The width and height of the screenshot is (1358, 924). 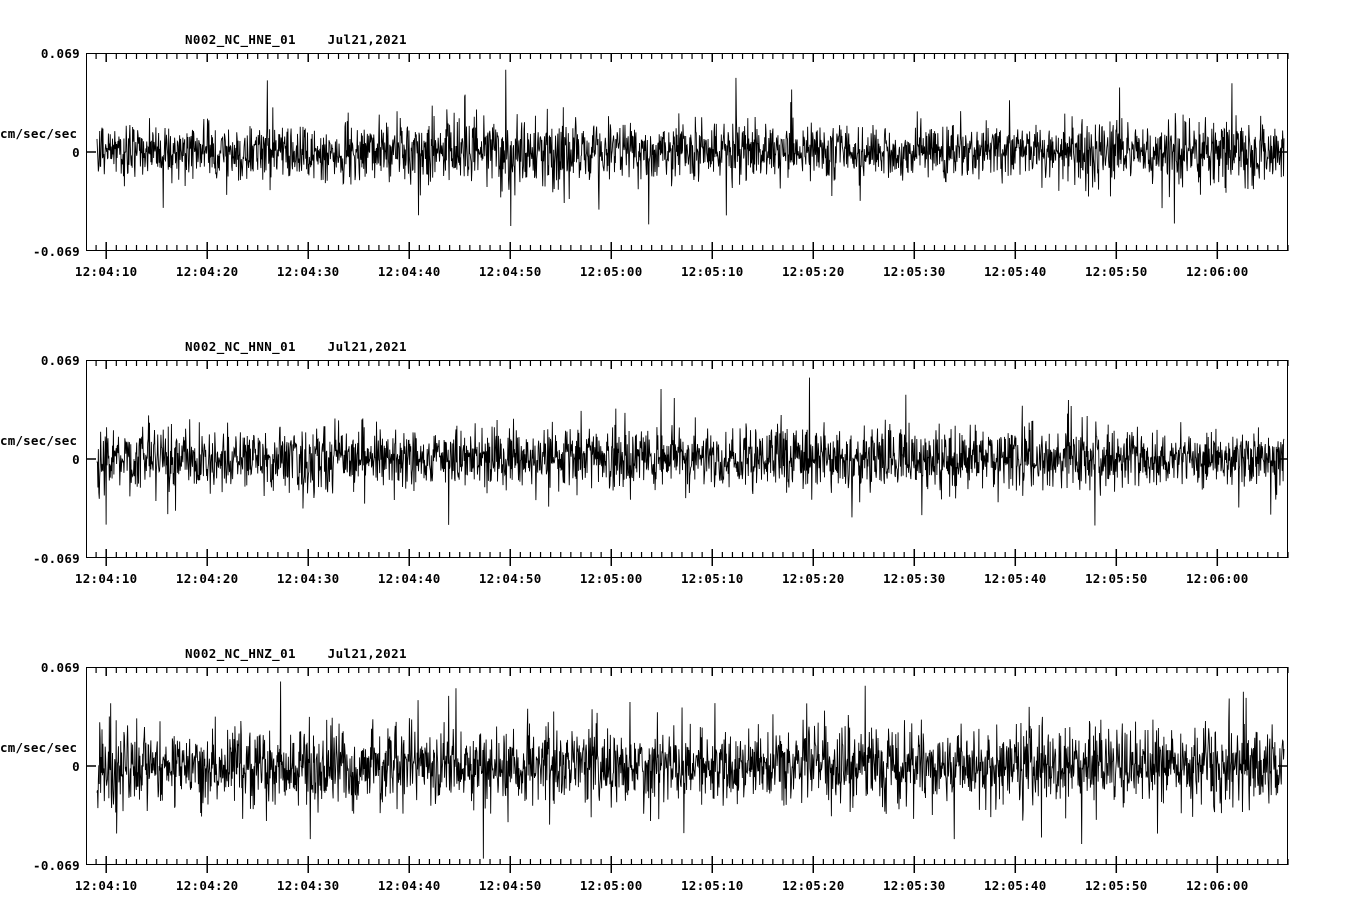 I want to click on panel-title: N002_NC_HNN_01 Jul21,2021, so click(x=296, y=346).